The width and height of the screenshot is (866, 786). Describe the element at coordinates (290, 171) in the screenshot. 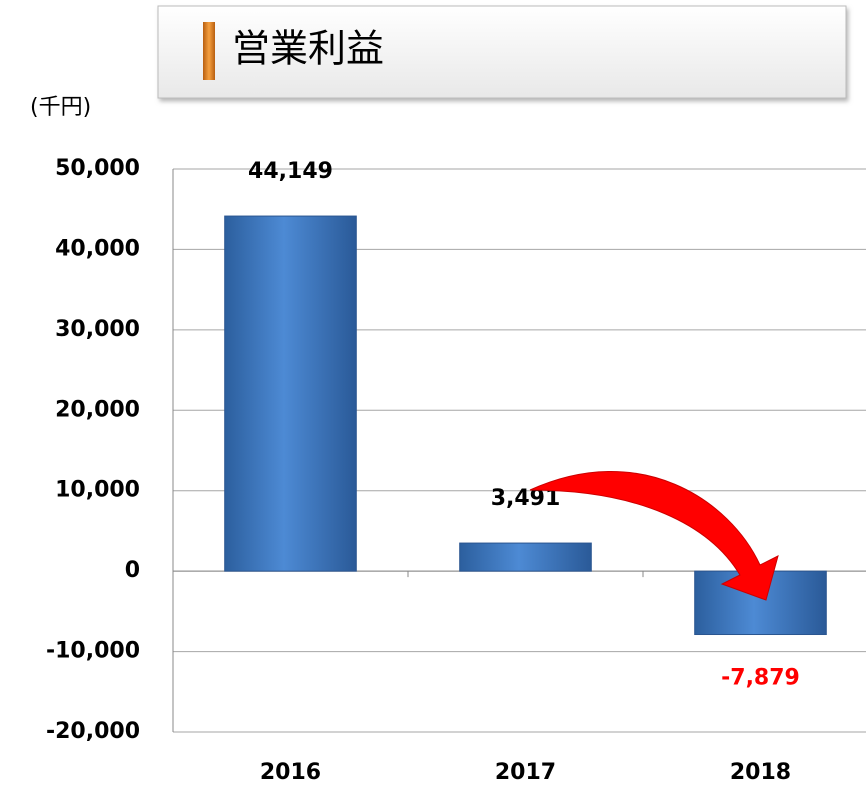

I see `data-label: 44,149` at that location.